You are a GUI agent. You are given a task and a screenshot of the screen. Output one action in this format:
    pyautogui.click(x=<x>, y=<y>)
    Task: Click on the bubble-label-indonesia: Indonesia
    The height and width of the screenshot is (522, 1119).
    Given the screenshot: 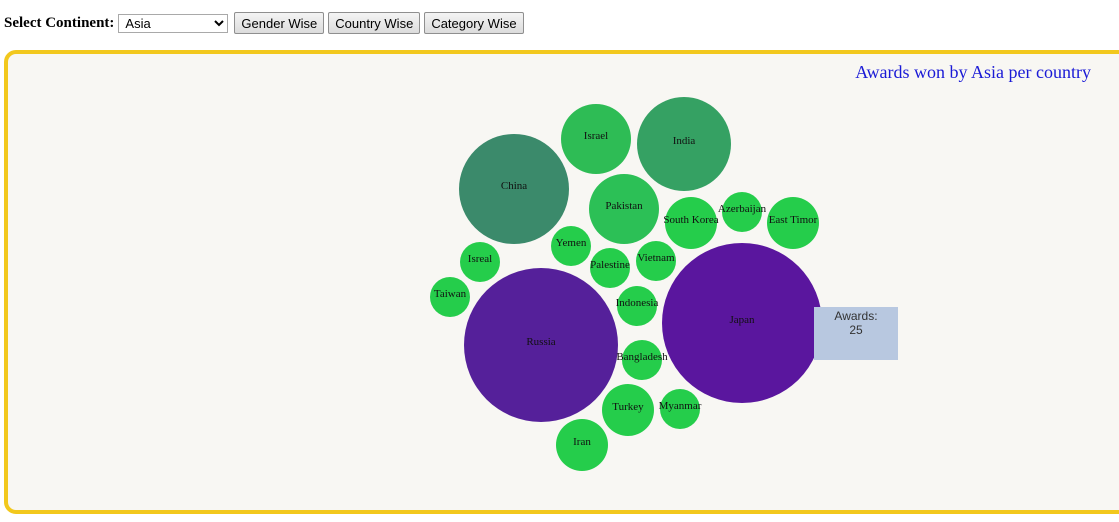 What is the action you would take?
    pyautogui.click(x=637, y=303)
    